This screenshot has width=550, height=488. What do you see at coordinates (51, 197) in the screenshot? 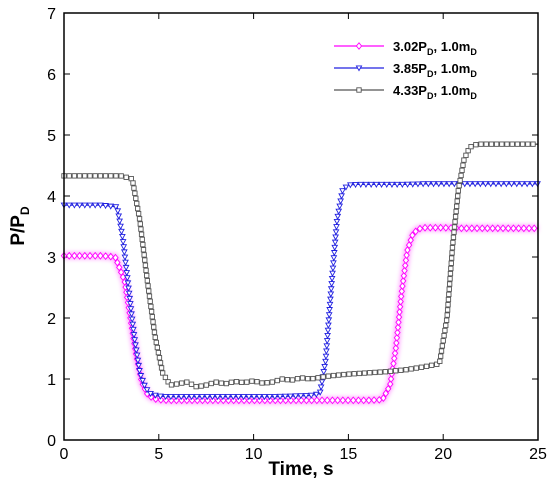
I see `y-tick-label: 4` at bounding box center [51, 197].